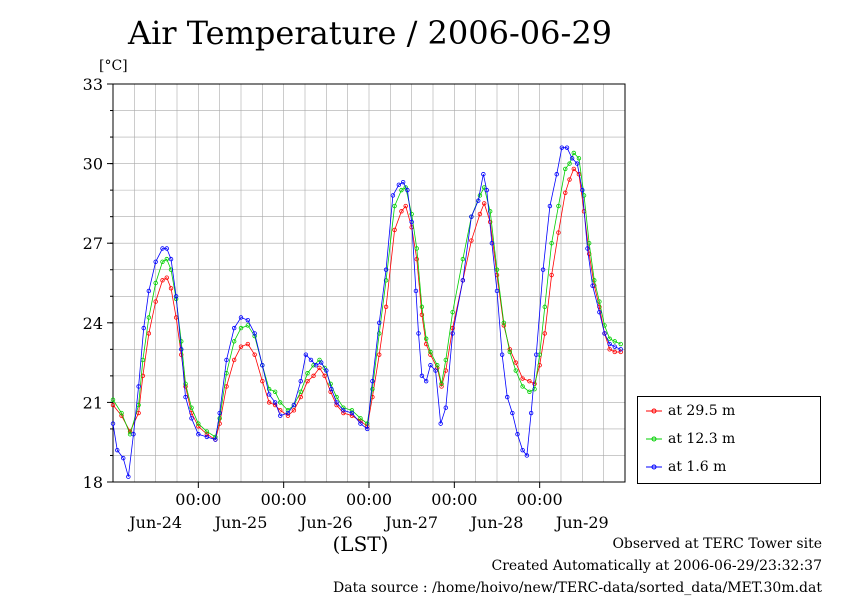 This screenshot has height=596, width=842. Describe the element at coordinates (93, 243) in the screenshot. I see `y-tick-label: 27` at that location.